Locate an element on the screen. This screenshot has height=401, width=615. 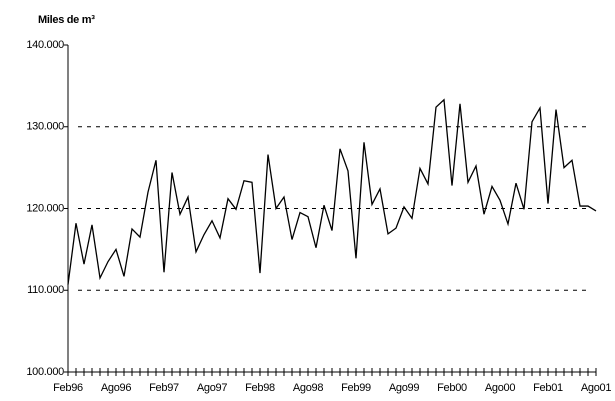
x-tick-label: Feb97 is located at coordinates (164, 388).